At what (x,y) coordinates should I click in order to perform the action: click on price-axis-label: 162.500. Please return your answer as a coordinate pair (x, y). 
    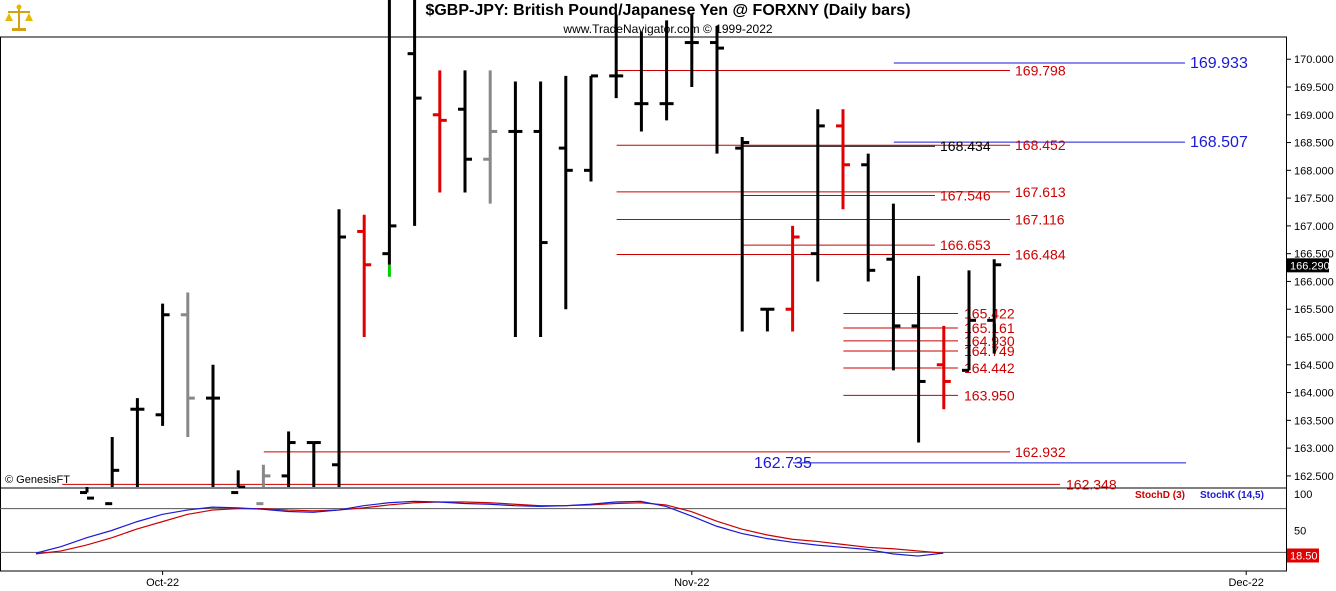
    Looking at the image, I should click on (1314, 477).